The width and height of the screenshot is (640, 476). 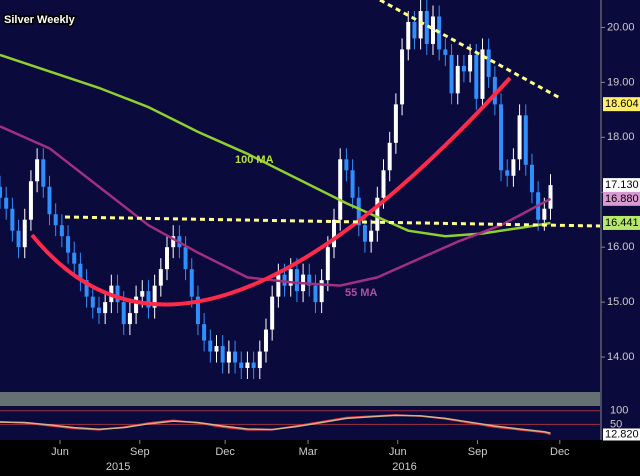 I want to click on trend-line, so click(x=470, y=50).